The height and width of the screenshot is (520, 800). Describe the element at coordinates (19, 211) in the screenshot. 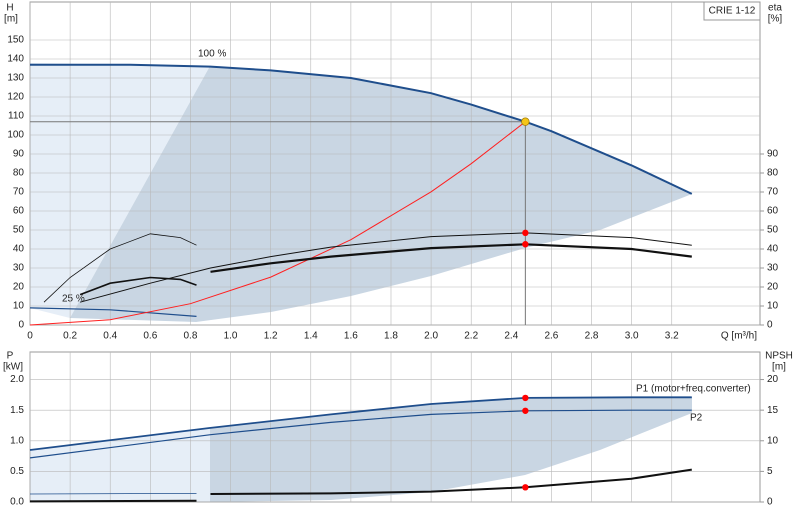

I see `y-tick-label: 60` at that location.